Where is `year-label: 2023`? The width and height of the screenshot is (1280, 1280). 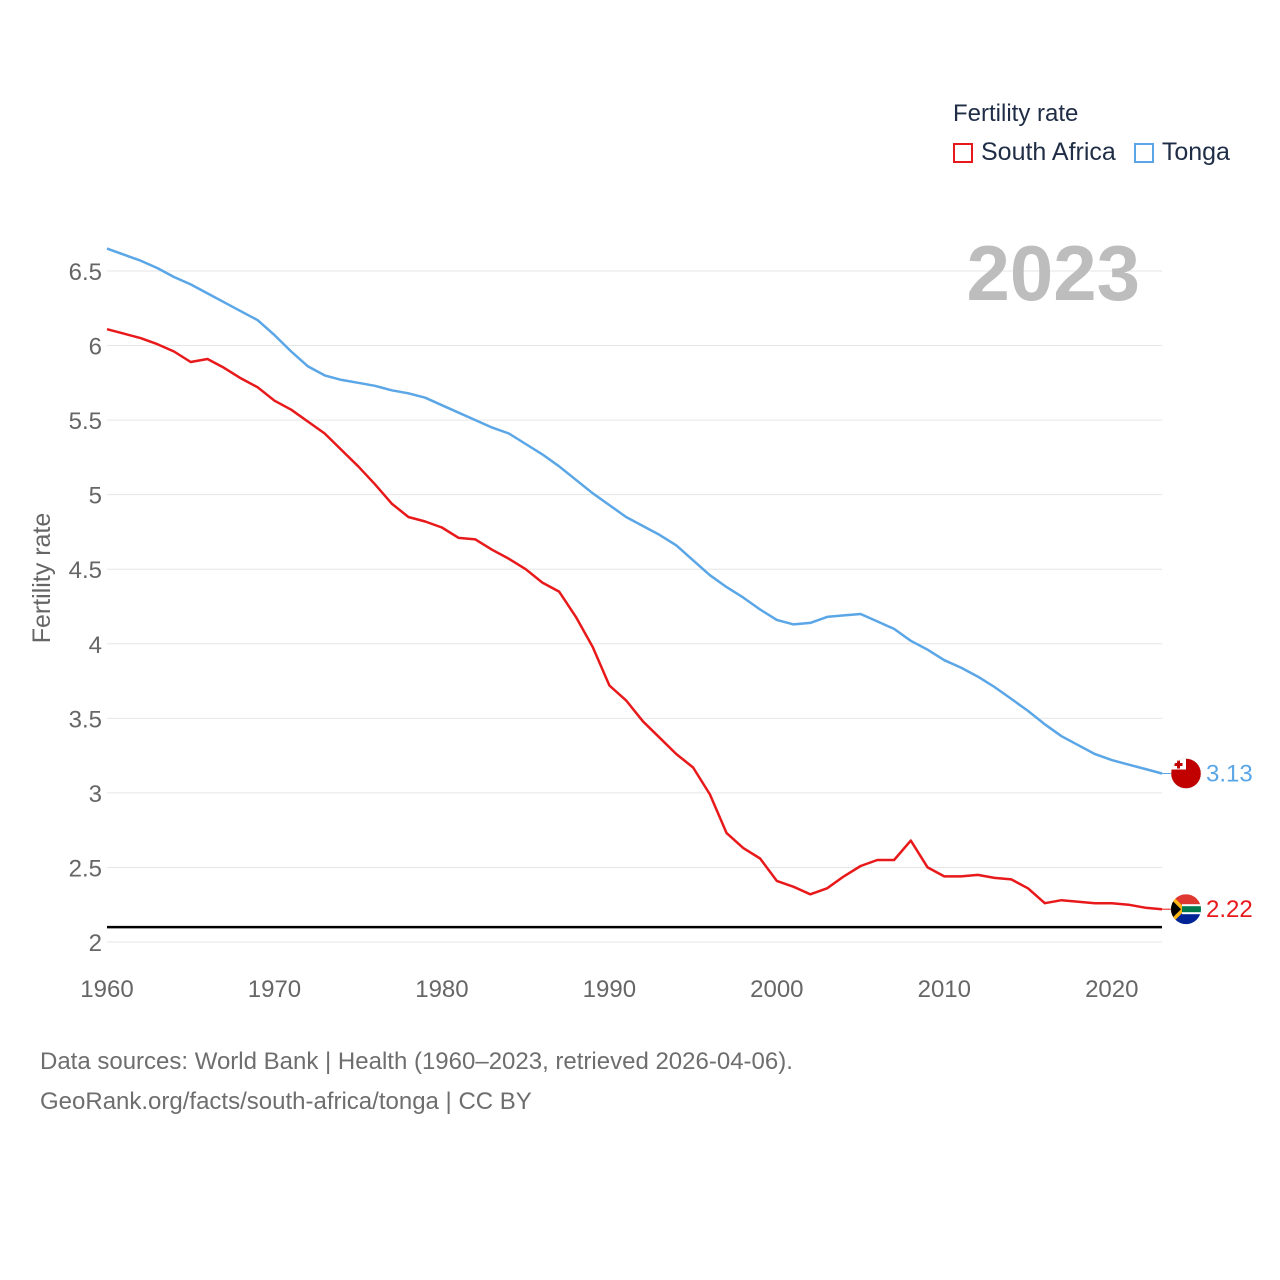
year-label: 2023 is located at coordinates (1053, 273).